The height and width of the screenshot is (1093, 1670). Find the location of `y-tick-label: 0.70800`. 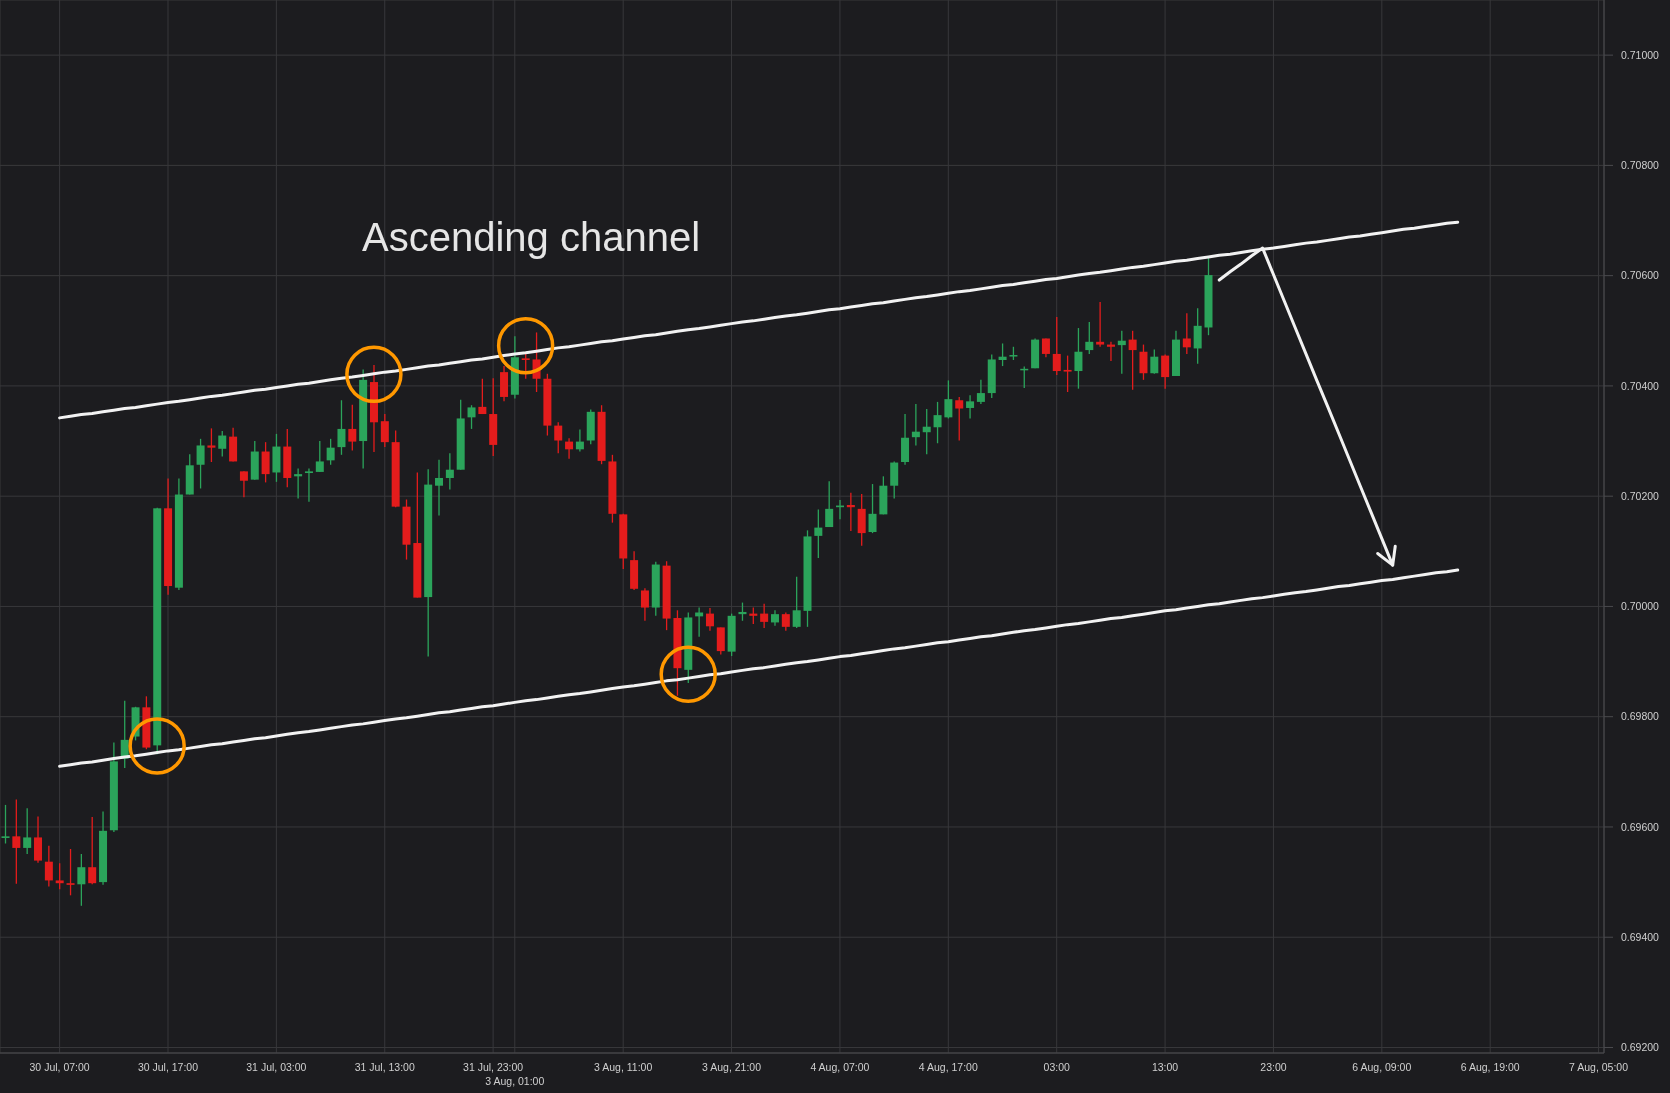

y-tick-label: 0.70800 is located at coordinates (1640, 165).